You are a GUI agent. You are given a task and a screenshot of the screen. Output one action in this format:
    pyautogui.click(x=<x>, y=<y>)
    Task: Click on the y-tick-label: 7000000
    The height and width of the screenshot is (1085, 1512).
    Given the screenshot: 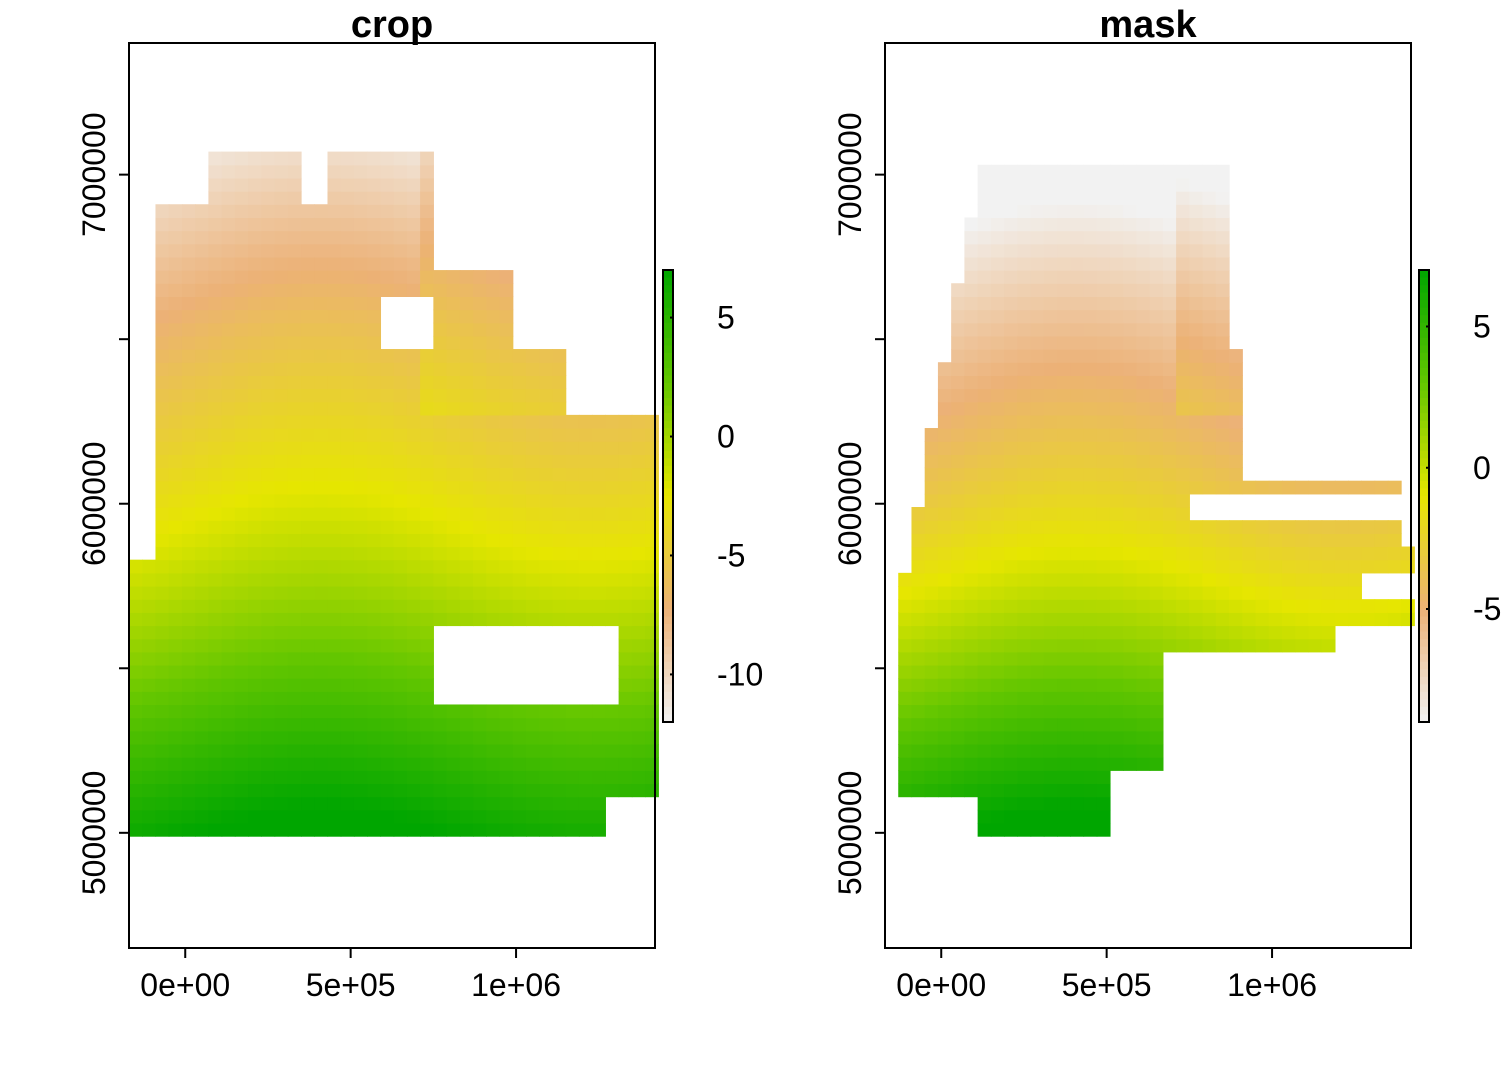 What is the action you would take?
    pyautogui.click(x=850, y=174)
    